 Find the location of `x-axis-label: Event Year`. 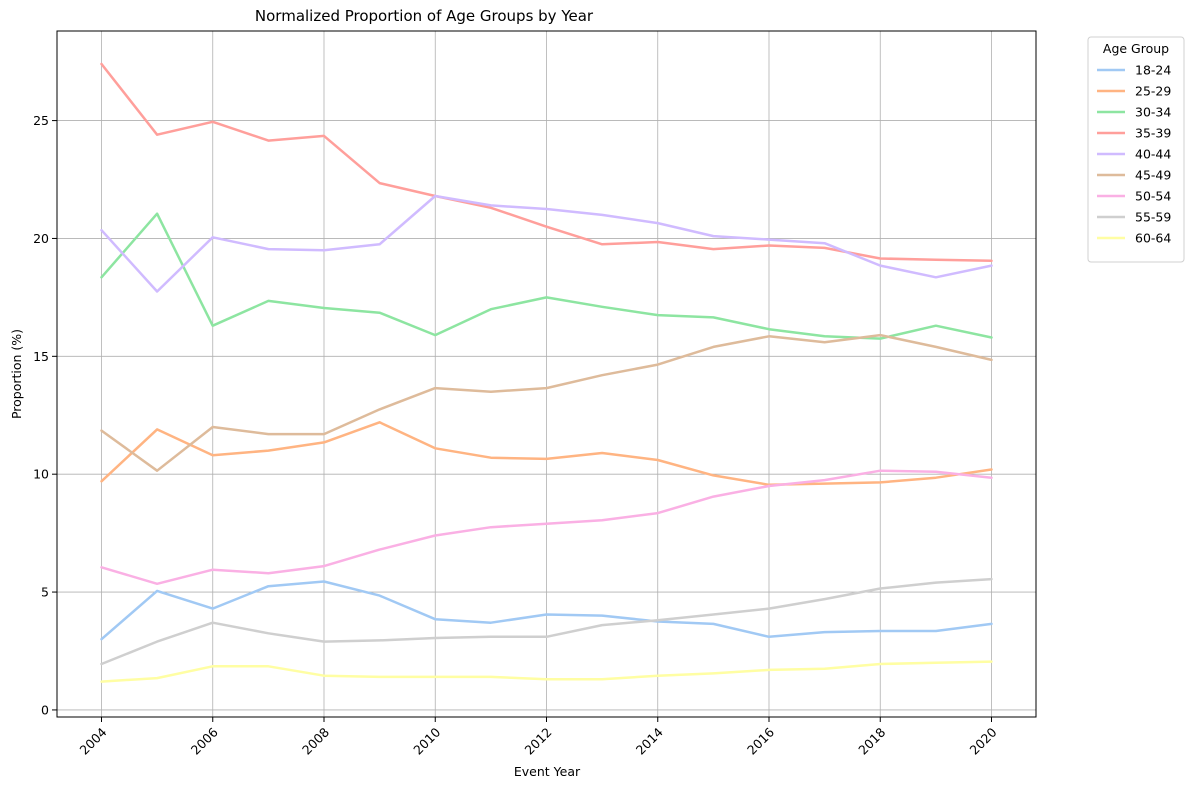

x-axis-label: Event Year is located at coordinates (547, 771).